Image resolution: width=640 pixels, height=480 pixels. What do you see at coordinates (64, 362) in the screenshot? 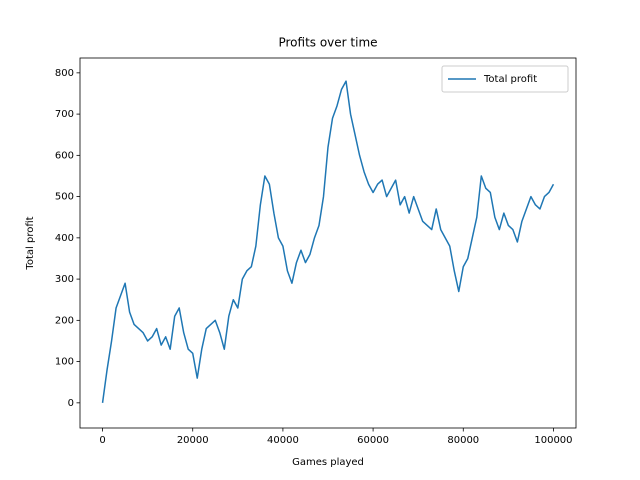
I see `y-tick-label: 100` at bounding box center [64, 362].